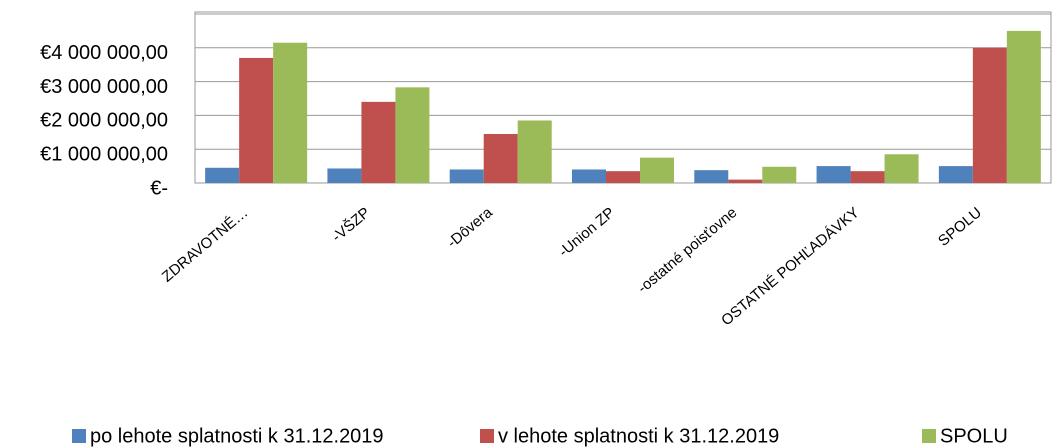 The height and width of the screenshot is (448, 1052). What do you see at coordinates (104, 53) in the screenshot?
I see `y-tick-label: €4 000 000,00` at bounding box center [104, 53].